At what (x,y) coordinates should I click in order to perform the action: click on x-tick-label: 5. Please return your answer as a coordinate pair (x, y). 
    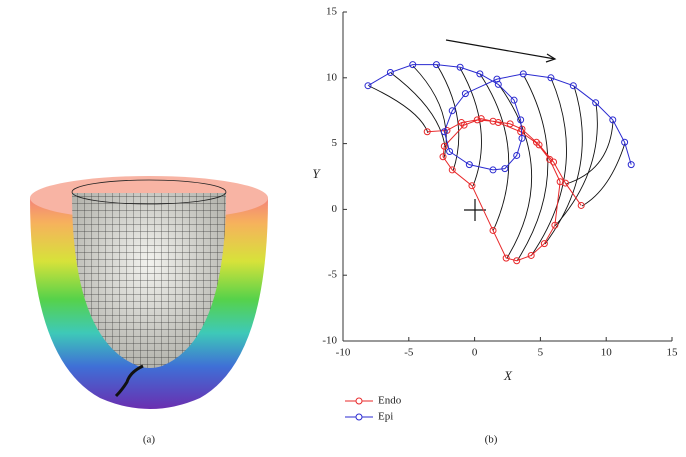
    Looking at the image, I should click on (541, 353).